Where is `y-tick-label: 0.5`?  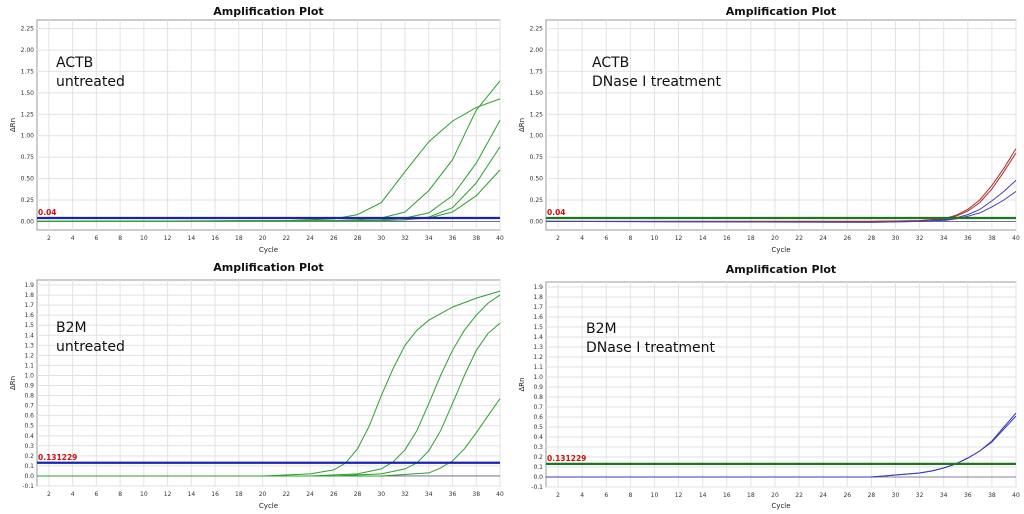
y-tick-label: 0.5 is located at coordinates (29, 426).